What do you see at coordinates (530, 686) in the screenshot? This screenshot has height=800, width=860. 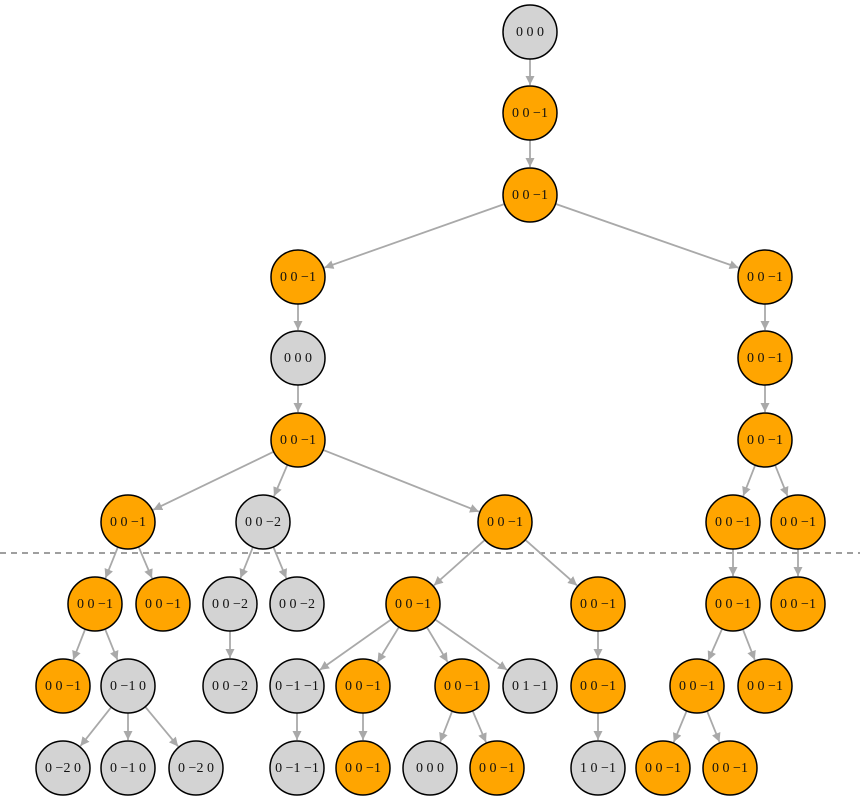 I see `node: 0 1 −1` at bounding box center [530, 686].